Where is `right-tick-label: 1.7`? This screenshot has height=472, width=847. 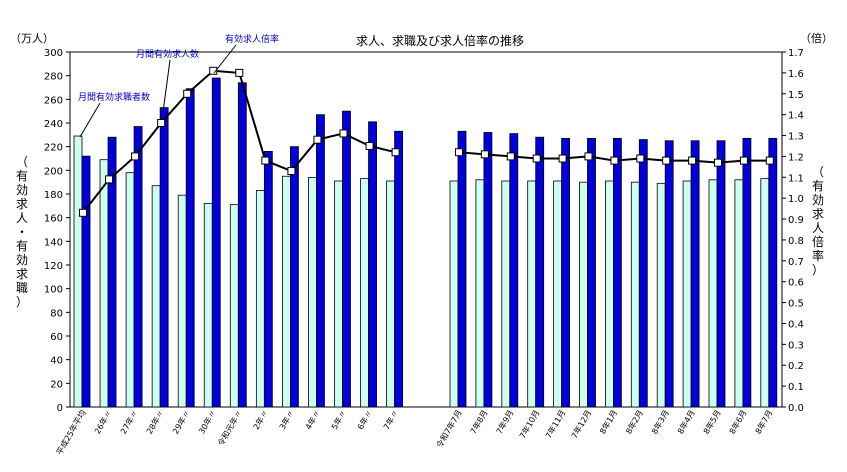 right-tick-label: 1.7 is located at coordinates (796, 53).